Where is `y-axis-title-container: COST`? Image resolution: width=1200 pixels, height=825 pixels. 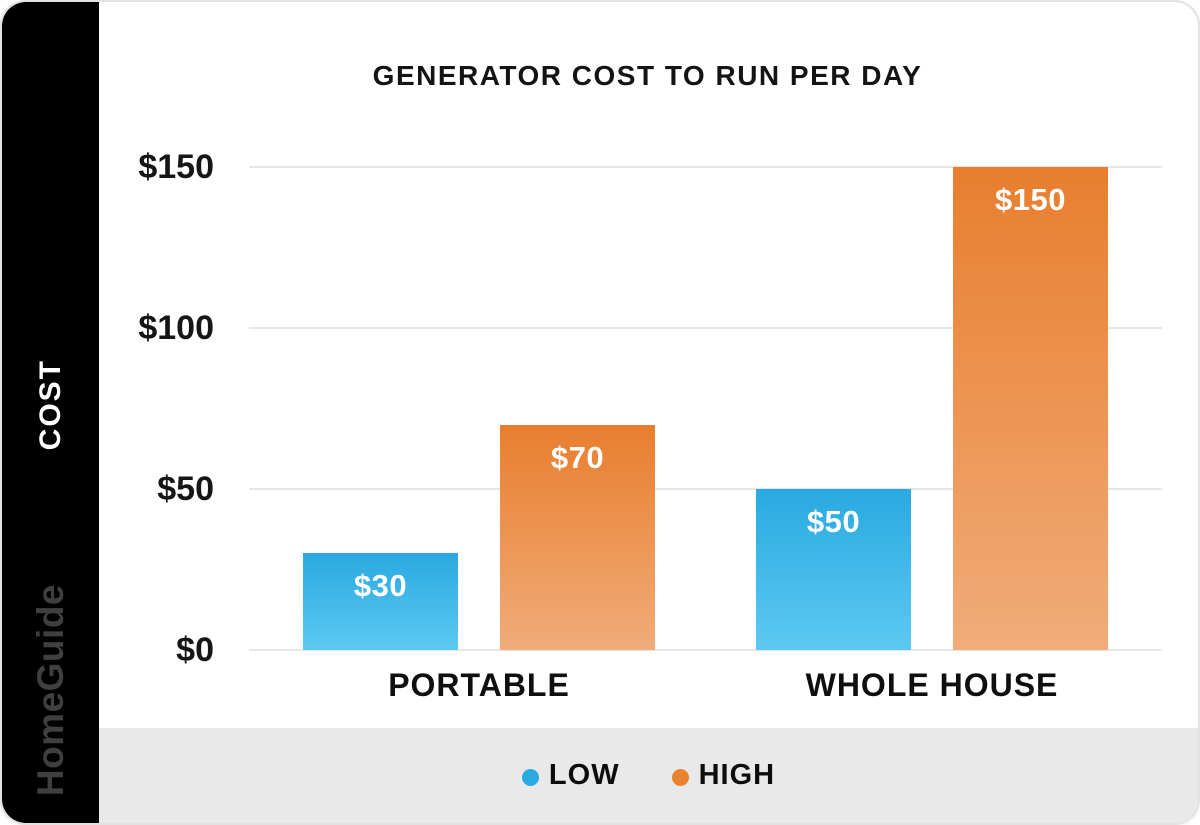
y-axis-title-container: COST is located at coordinates (50, 404).